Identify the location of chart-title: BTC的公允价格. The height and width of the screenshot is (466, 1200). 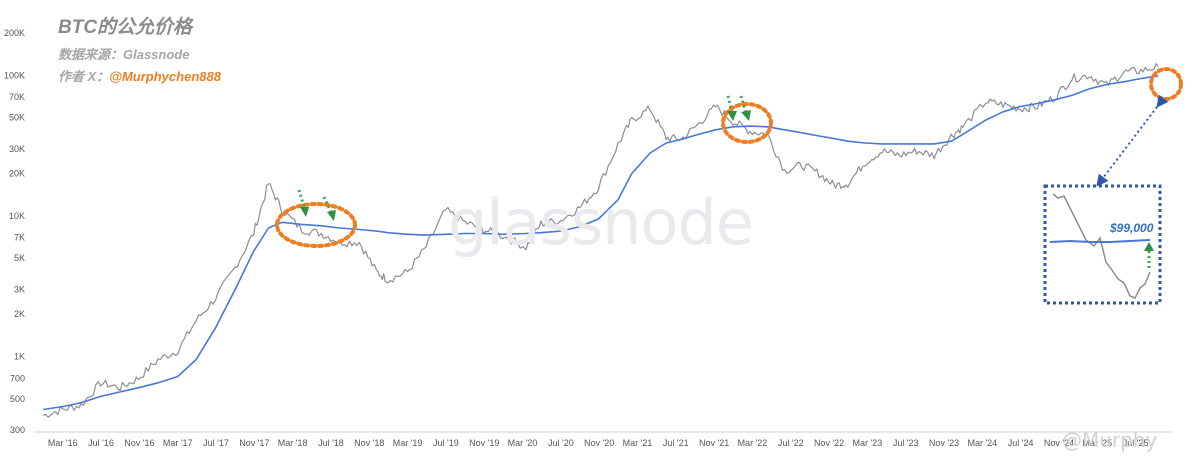
(125, 27).